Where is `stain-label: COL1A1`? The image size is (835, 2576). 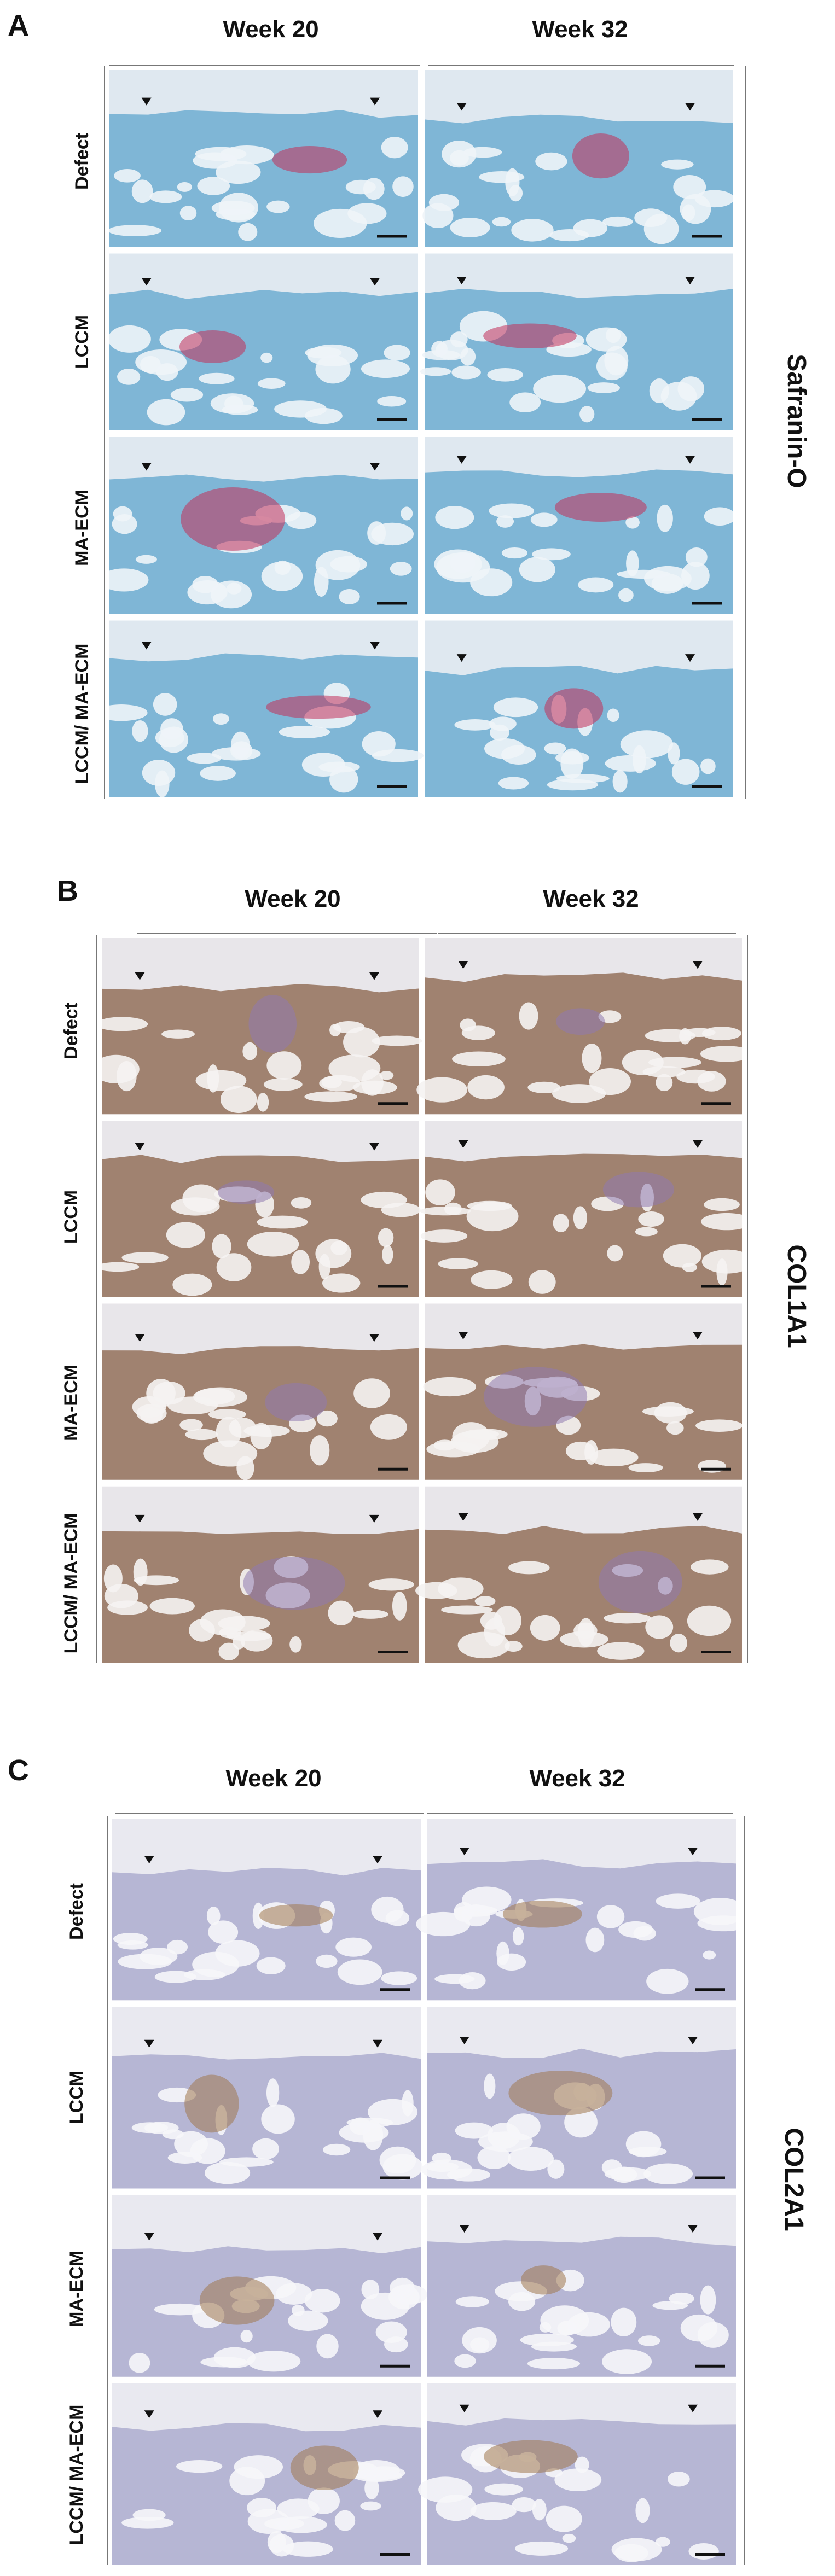
stain-label: COL1A1 is located at coordinates (796, 1296).